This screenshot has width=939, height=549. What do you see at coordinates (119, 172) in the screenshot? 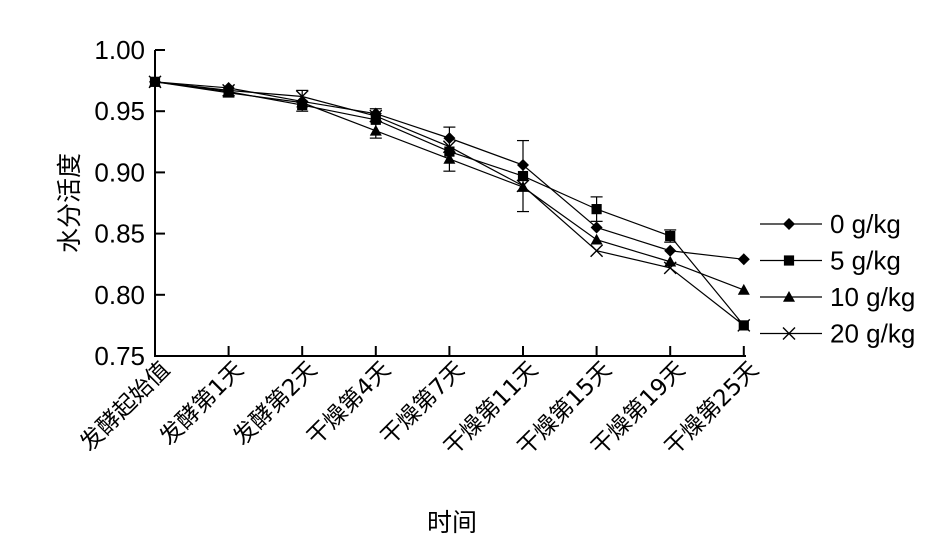
I see `y-tick-label: 0.90` at bounding box center [119, 172].